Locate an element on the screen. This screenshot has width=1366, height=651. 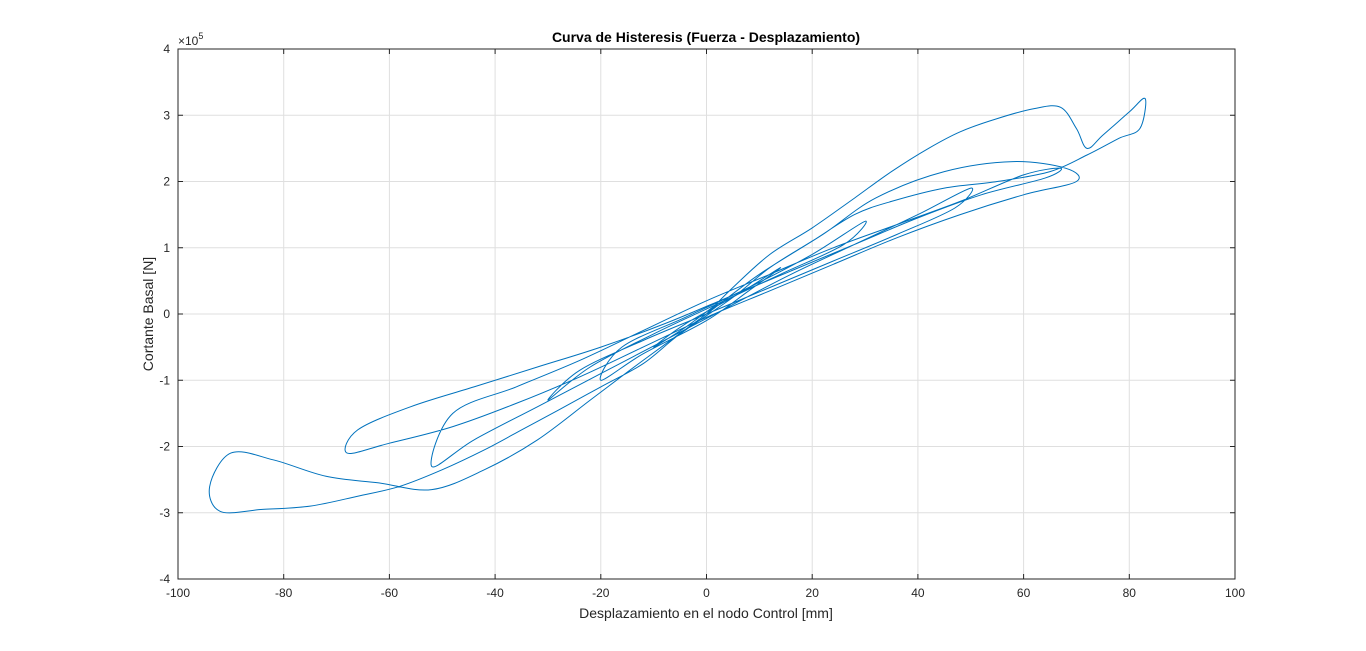
y-exponent-label: ×10⁵ is located at coordinates (190, 39).